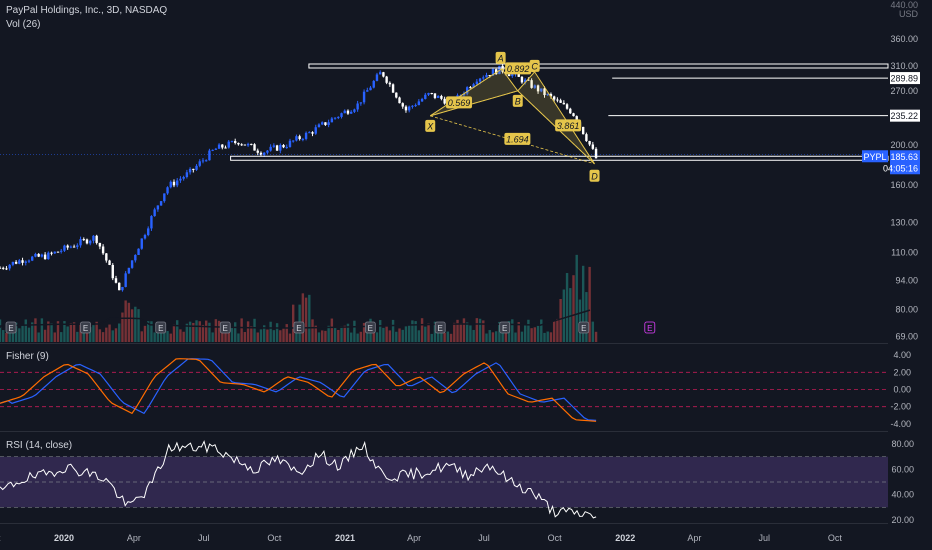  Describe the element at coordinates (556, 118) in the screenshot. I see `pattern-bcd` at that location.